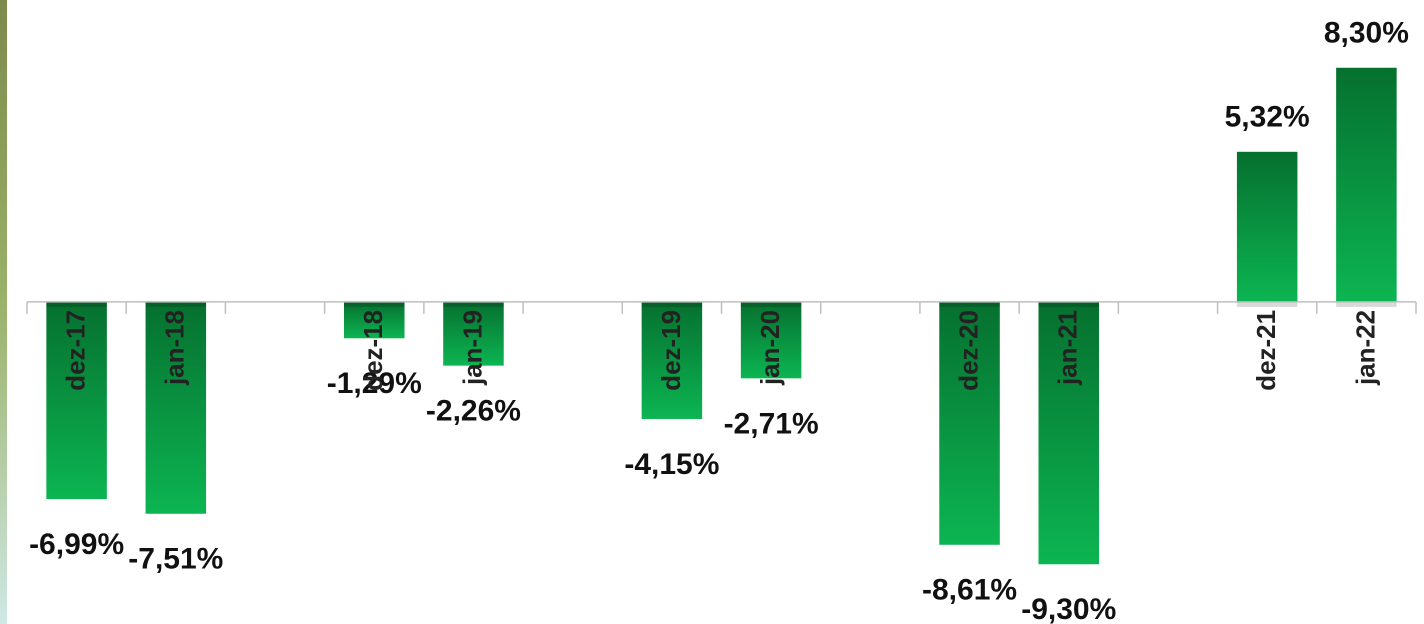 The height and width of the screenshot is (624, 1424). I want to click on value-label: 5,32%, so click(1267, 117).